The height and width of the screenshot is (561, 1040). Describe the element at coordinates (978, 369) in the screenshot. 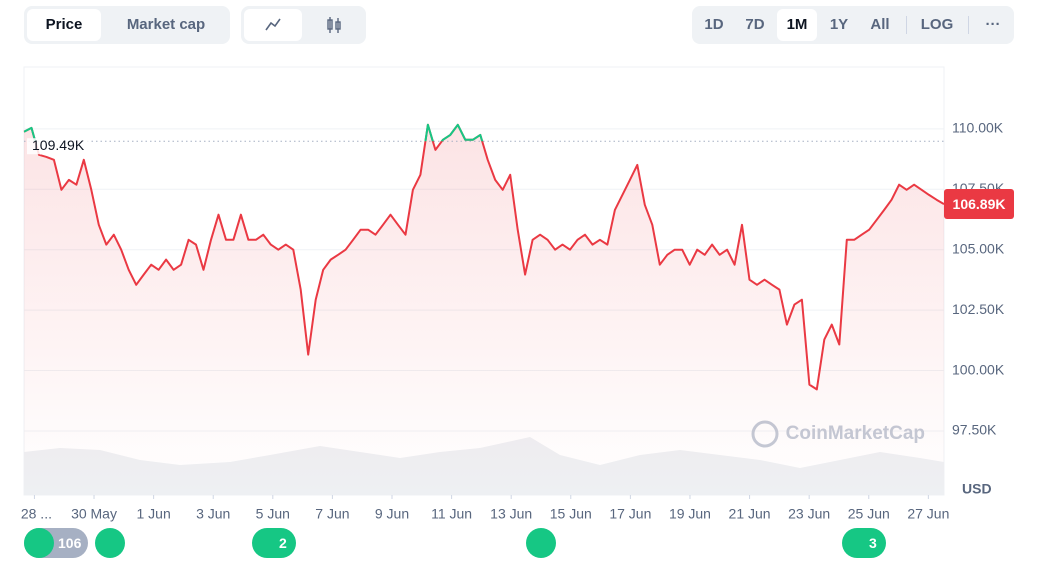

I see `y-tick-label: 100.00K` at that location.